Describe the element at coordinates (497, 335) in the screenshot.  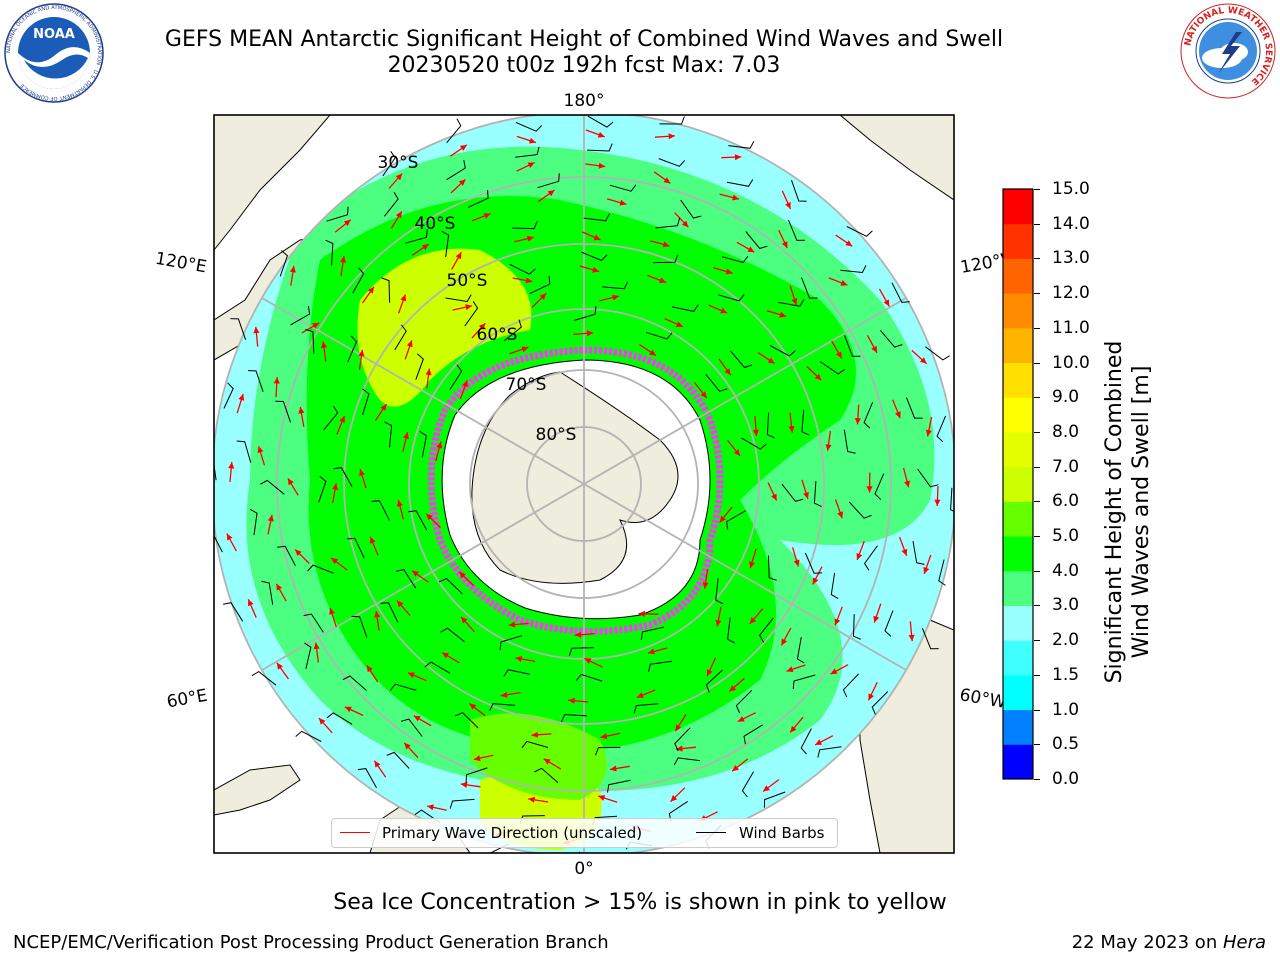
I see `lat-label-60s: 60°S` at that location.